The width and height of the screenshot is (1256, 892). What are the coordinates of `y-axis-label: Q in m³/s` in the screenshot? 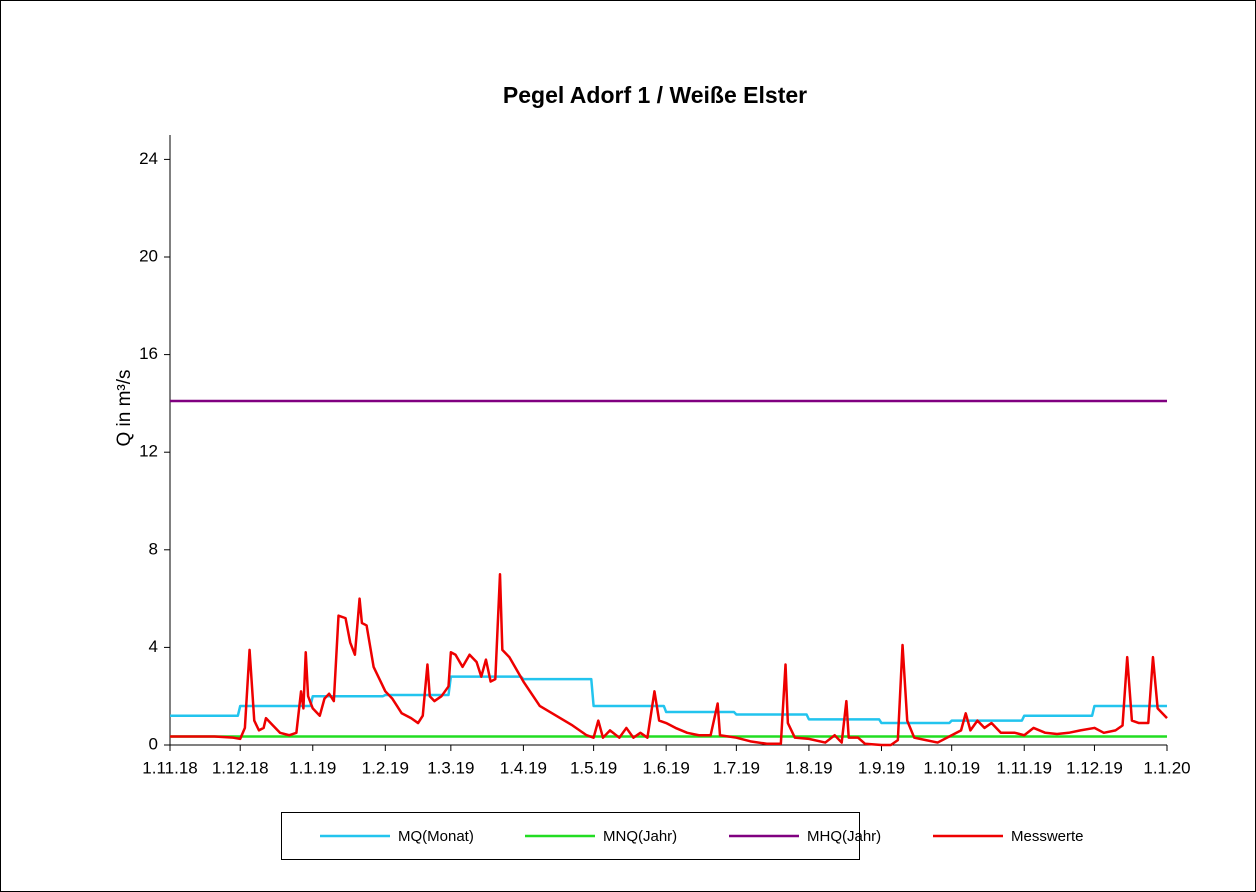 It's located at (124, 407).